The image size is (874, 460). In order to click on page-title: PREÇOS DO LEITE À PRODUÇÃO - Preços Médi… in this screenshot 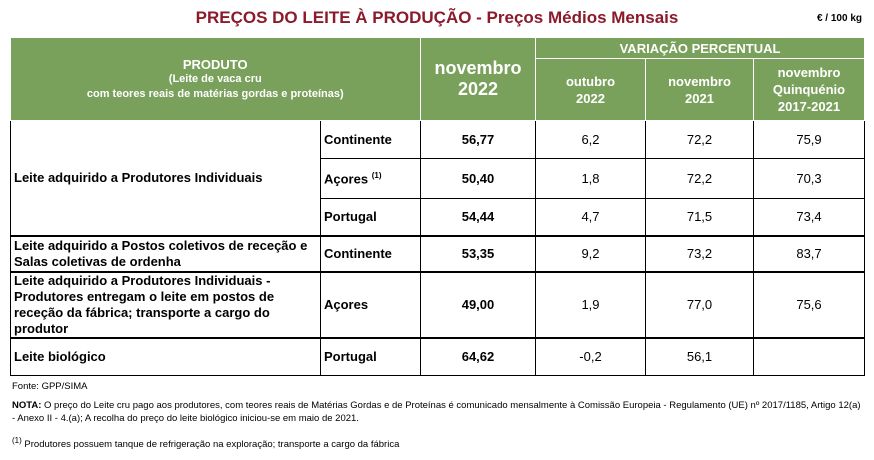, I will do `click(437, 17)`.